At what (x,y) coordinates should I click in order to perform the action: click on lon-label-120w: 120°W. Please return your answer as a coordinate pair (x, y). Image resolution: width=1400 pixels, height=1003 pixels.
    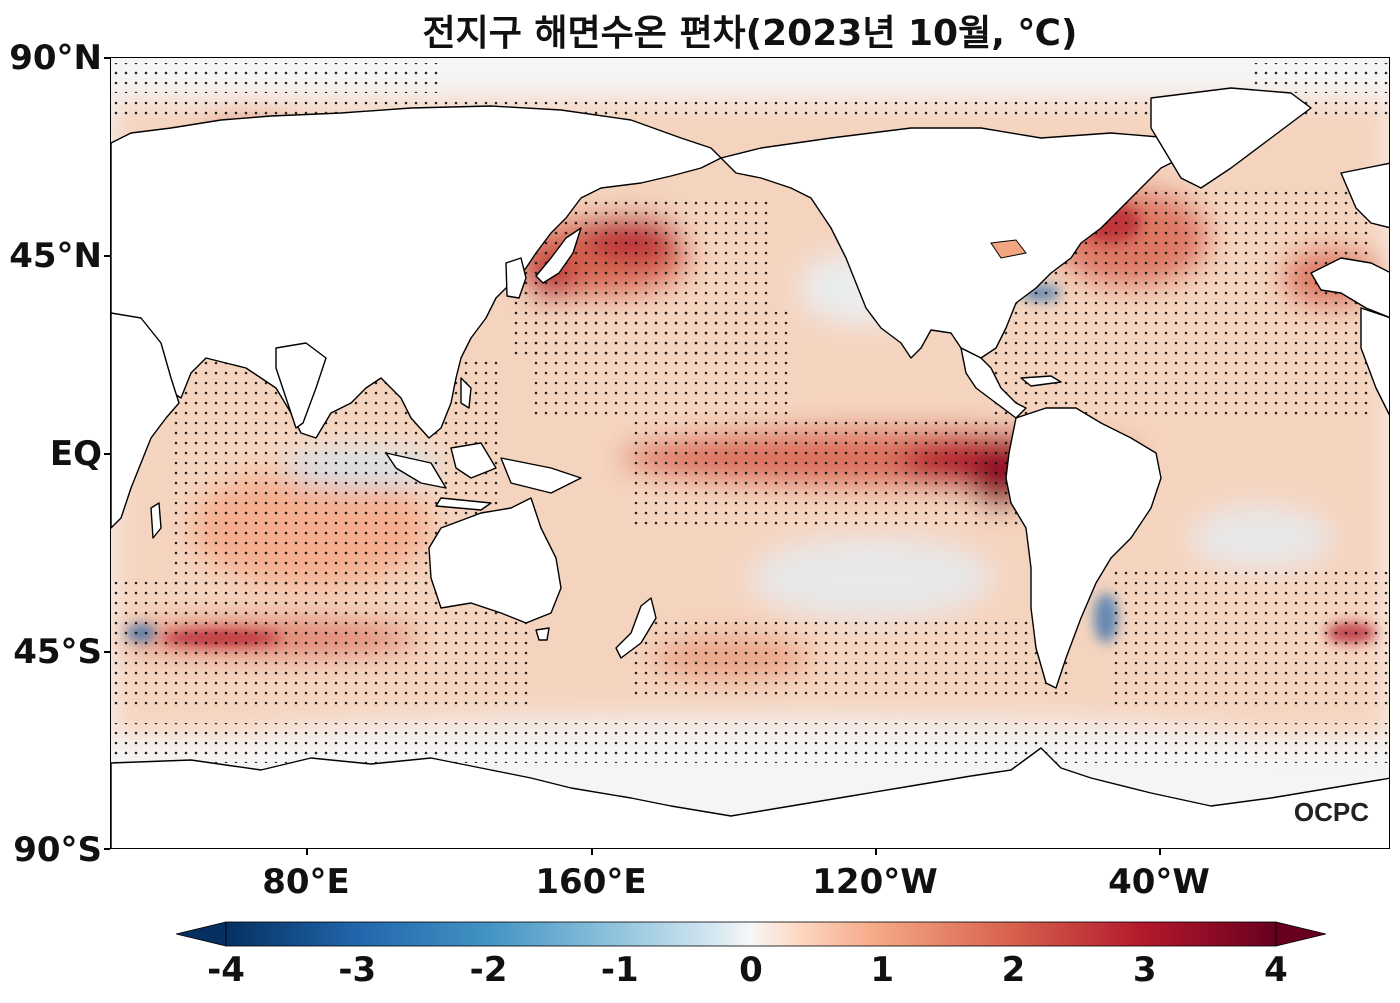
    Looking at the image, I should click on (875, 882).